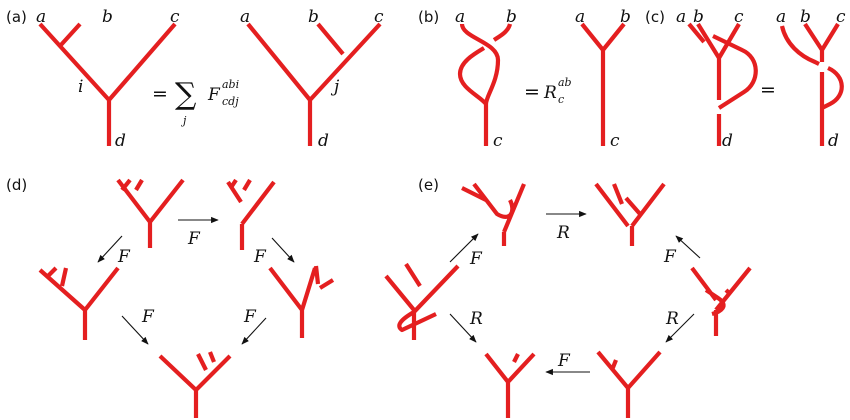  I want to click on panel-c-rhs-label-d: d, so click(833, 141).